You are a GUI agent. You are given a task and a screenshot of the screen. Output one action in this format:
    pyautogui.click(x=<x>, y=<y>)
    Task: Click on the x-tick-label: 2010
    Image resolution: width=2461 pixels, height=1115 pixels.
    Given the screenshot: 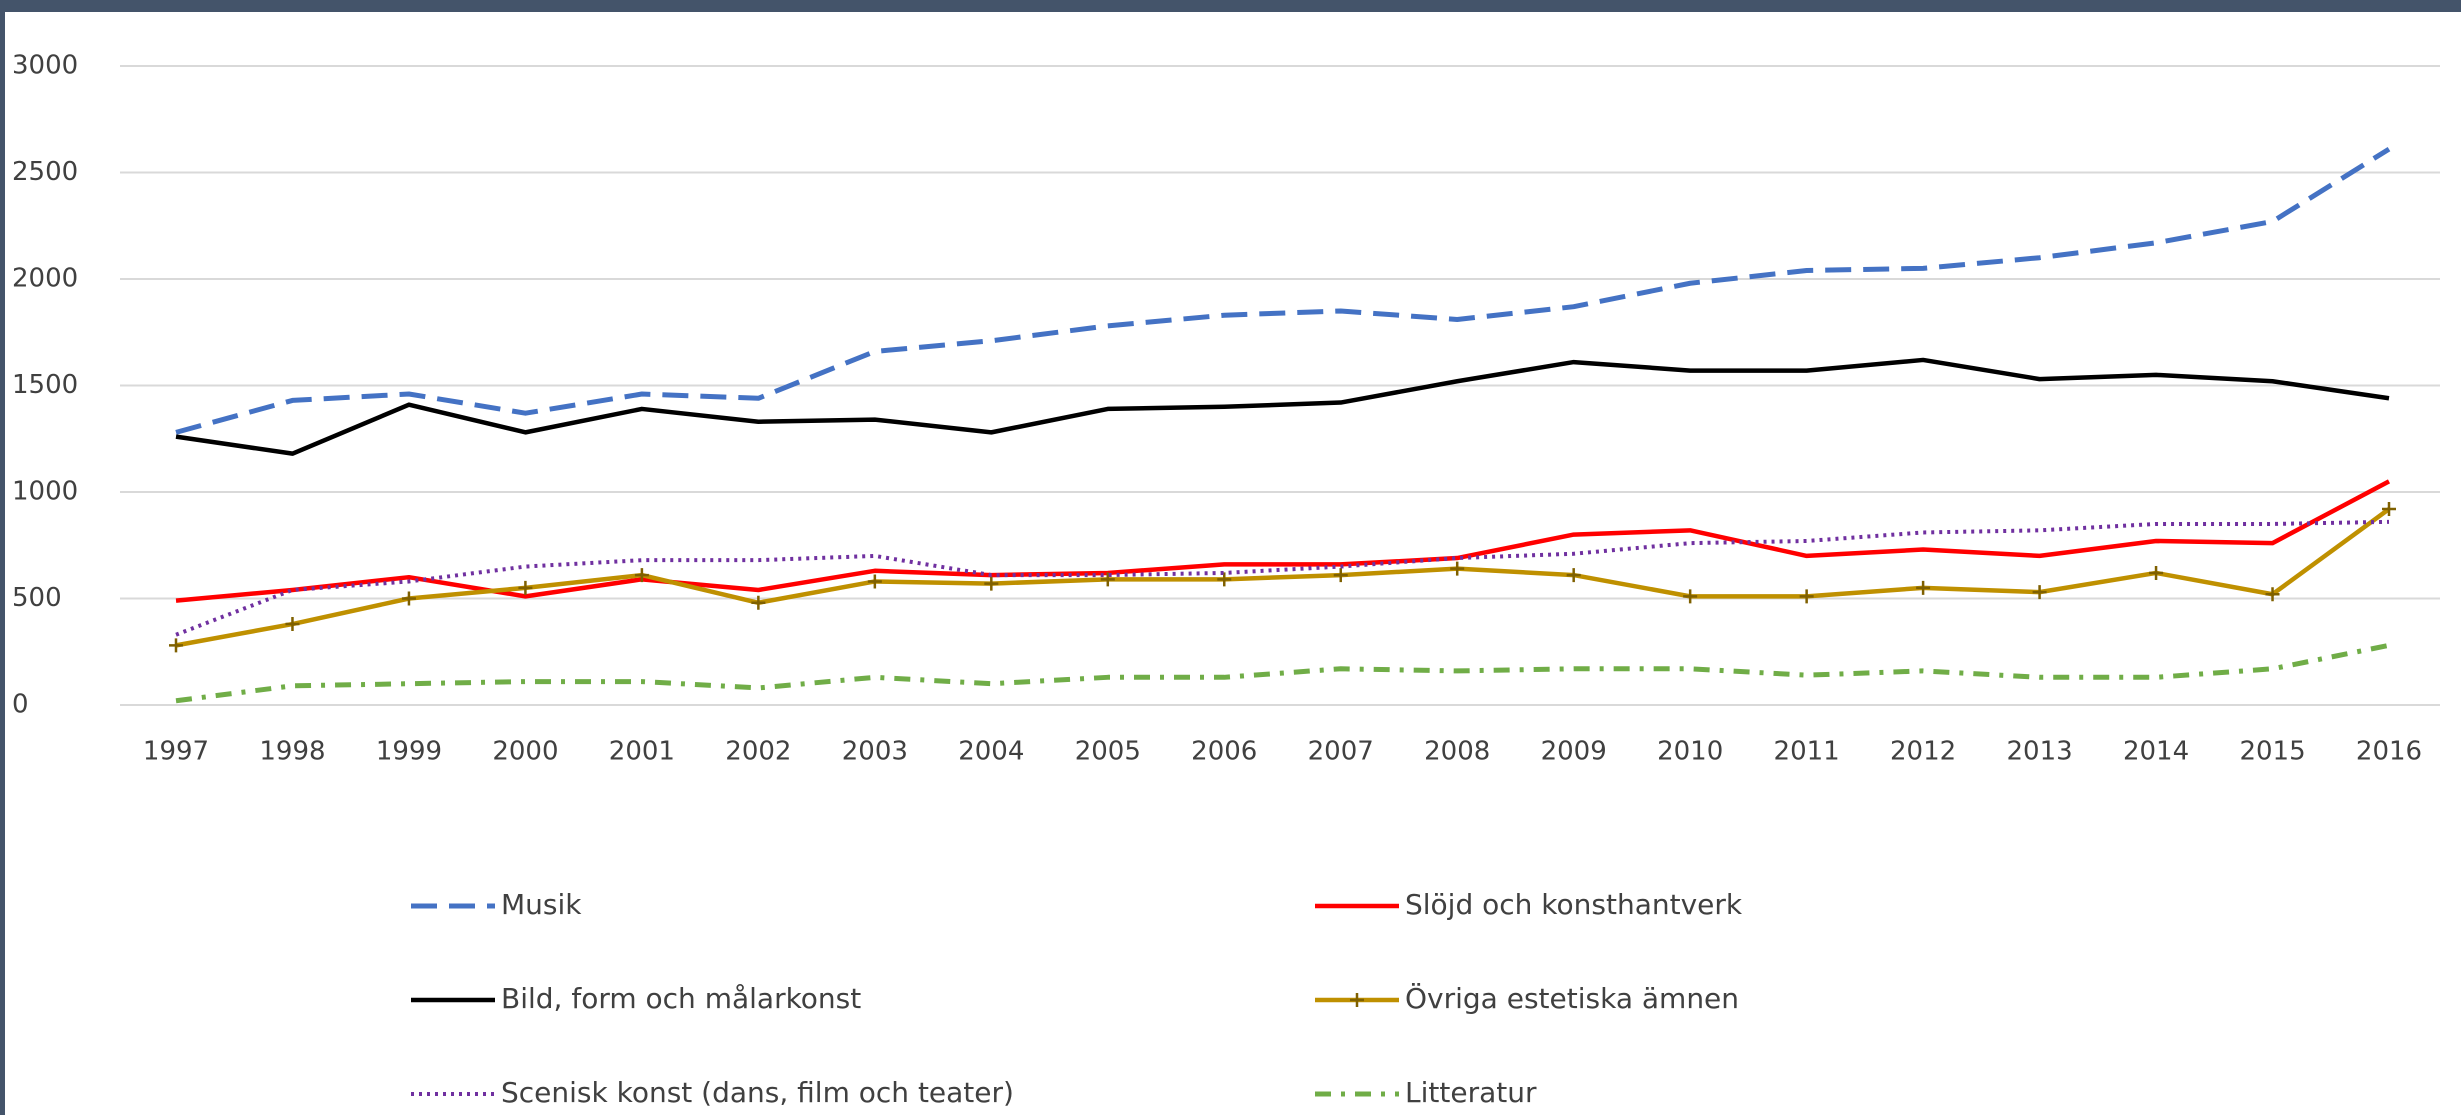 What is the action you would take?
    pyautogui.click(x=1690, y=752)
    